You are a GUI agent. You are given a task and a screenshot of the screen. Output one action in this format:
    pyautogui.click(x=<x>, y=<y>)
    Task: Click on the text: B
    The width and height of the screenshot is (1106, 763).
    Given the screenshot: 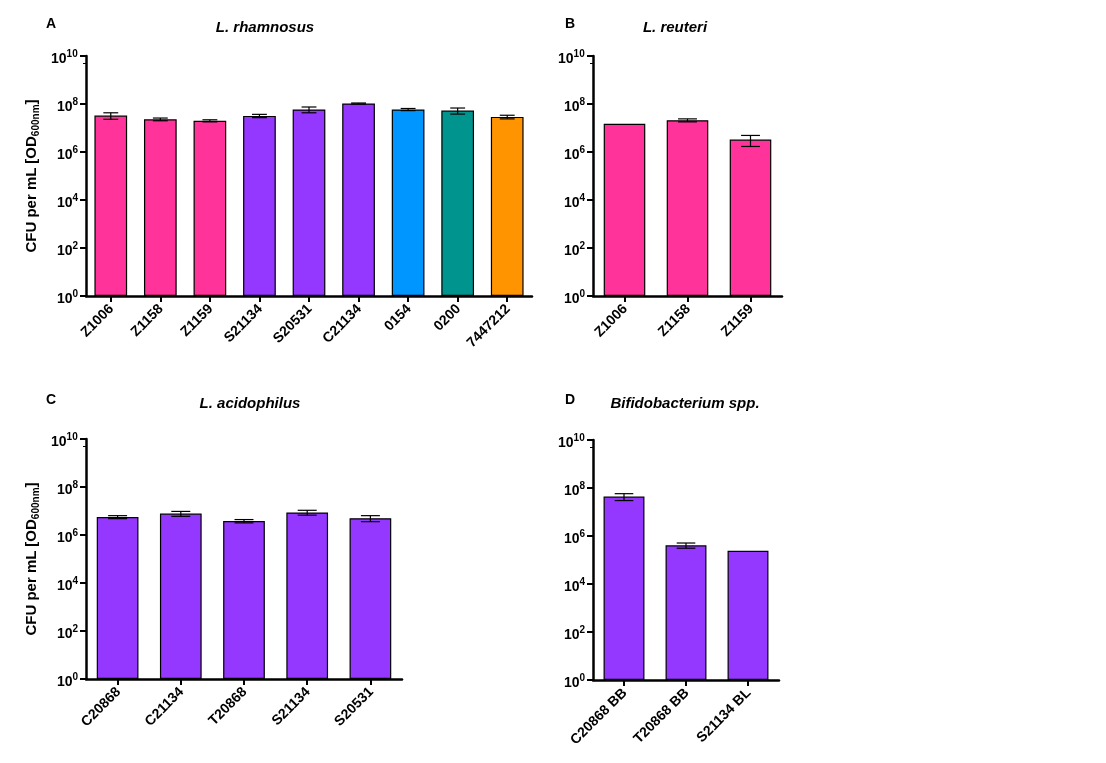 What is the action you would take?
    pyautogui.click(x=570, y=23)
    